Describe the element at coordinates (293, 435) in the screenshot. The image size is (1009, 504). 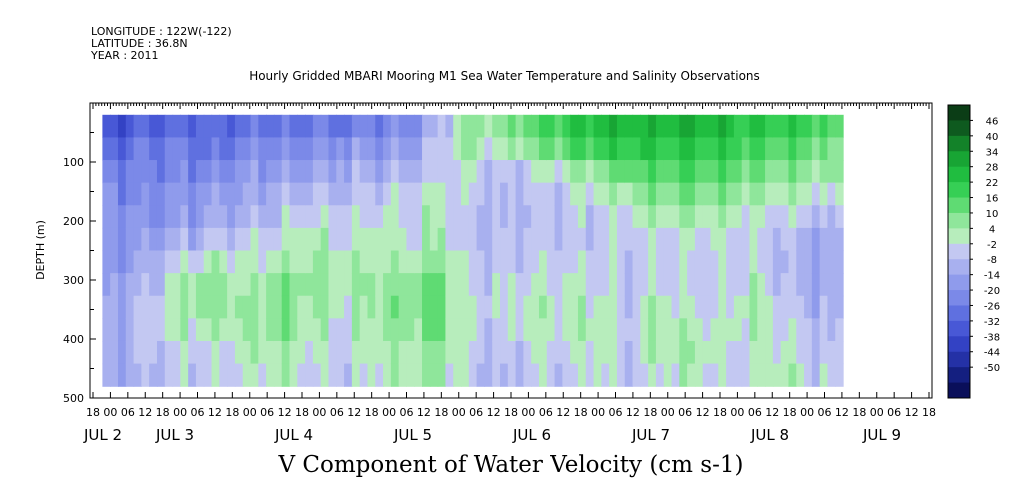
I see `x-day-label: JUL 4` at that location.